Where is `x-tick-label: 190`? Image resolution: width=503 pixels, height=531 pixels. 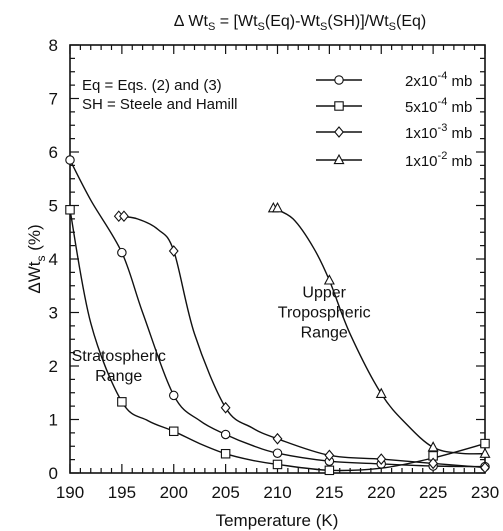 x-tick-label: 190 is located at coordinates (70, 492).